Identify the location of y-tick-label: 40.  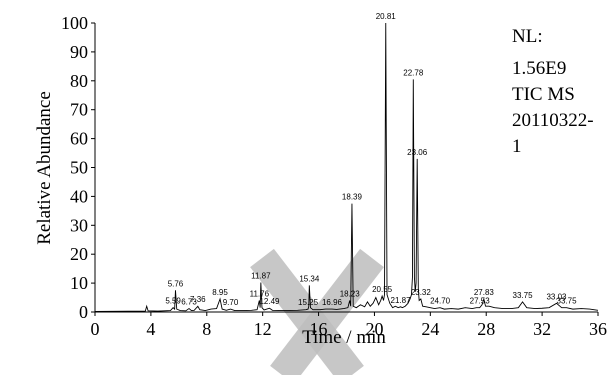
(79, 196).